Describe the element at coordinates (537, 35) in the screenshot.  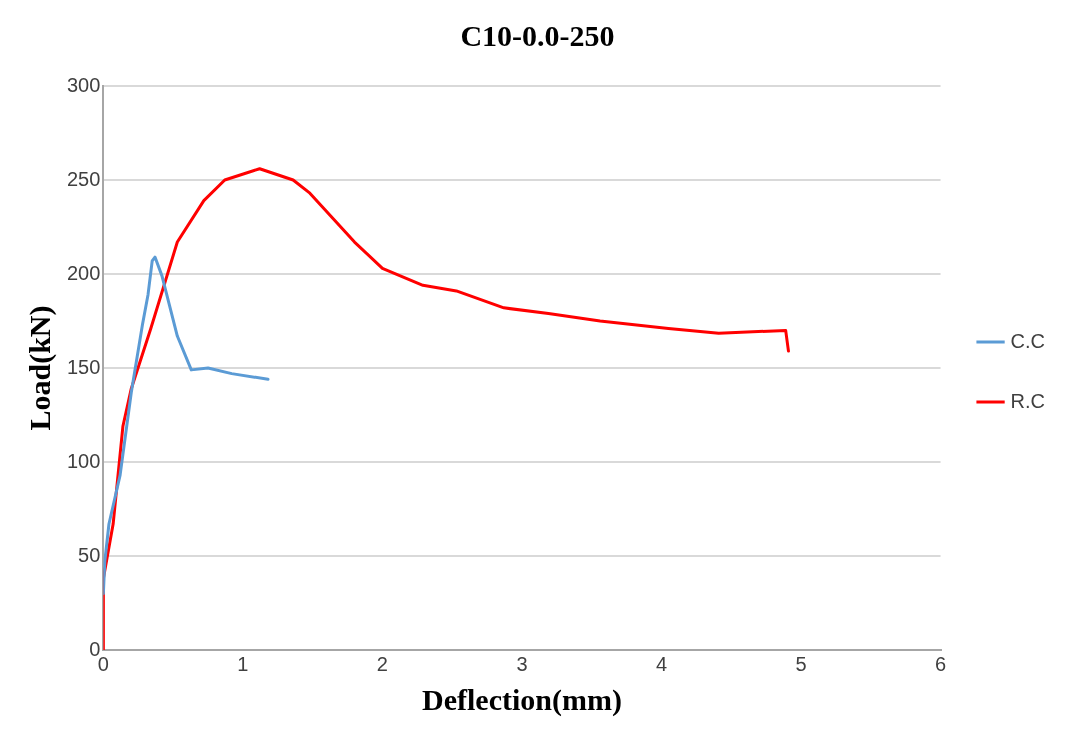
I see `chart-title: C10-0.0-250` at that location.